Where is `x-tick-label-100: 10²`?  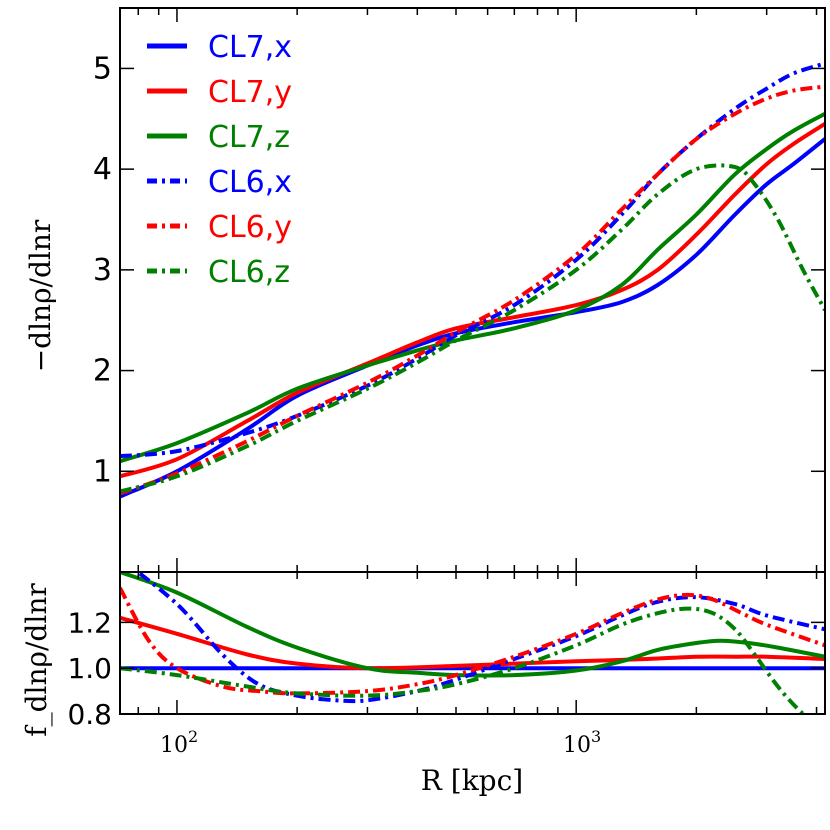 x-tick-label-100: 10² is located at coordinates (179, 742).